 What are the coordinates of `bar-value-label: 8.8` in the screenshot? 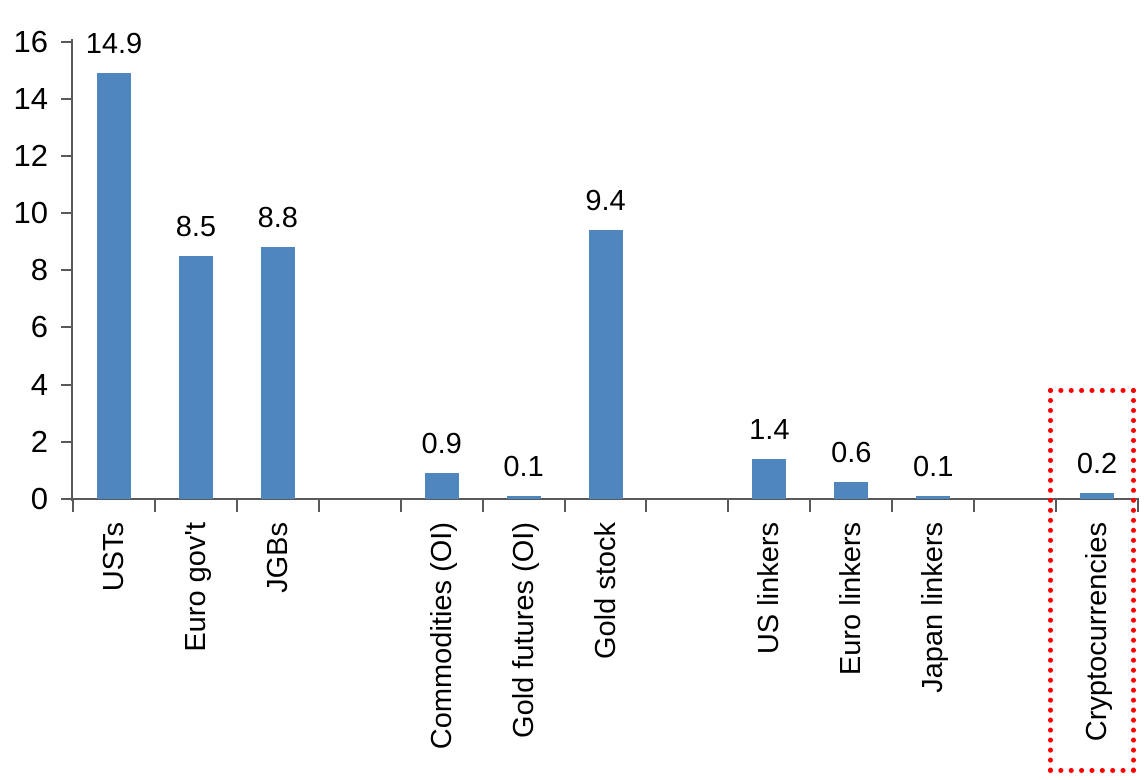 It's located at (277, 218).